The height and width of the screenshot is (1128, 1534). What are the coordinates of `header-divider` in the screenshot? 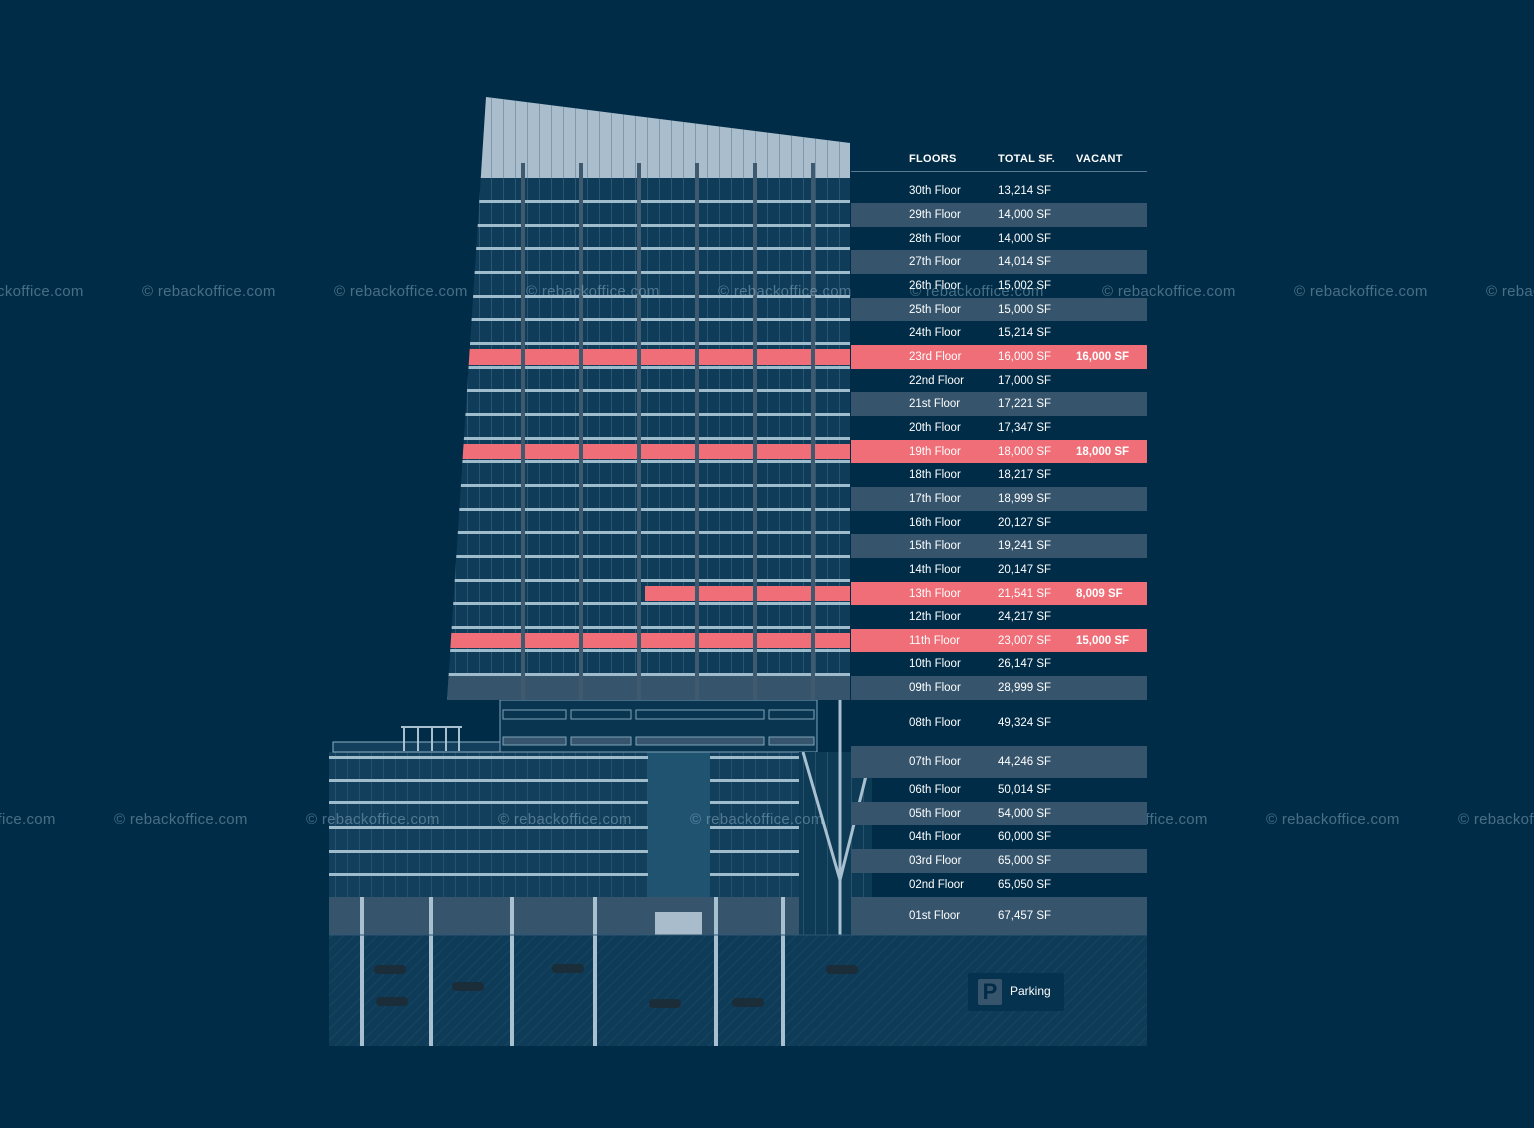 It's located at (999, 171).